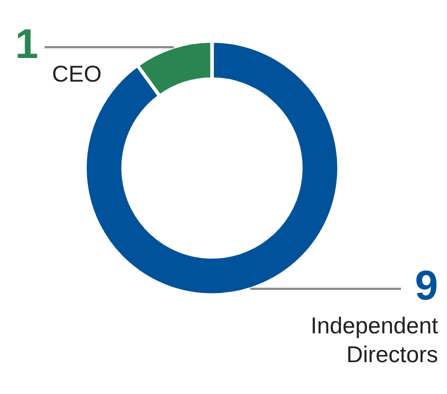 Image resolution: width=447 pixels, height=394 pixels. What do you see at coordinates (77, 74) in the screenshot?
I see `slice-label: CEO` at bounding box center [77, 74].